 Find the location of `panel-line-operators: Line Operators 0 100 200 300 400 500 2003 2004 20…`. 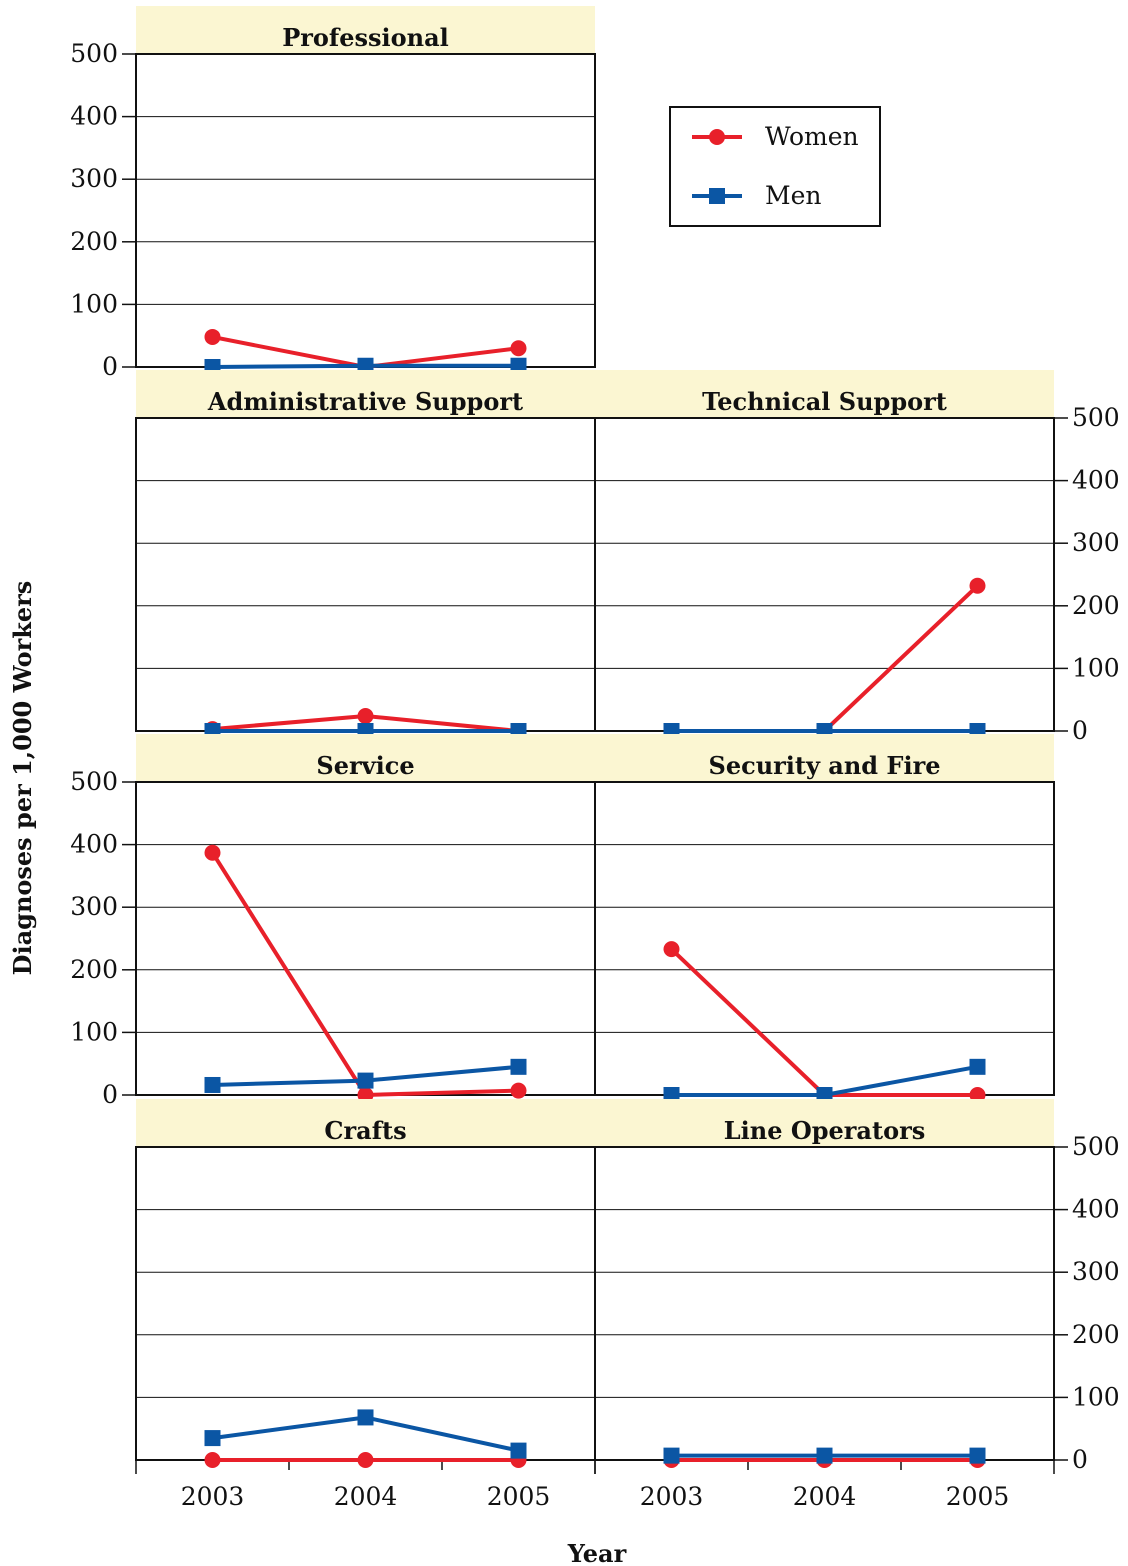

panel-line-operators: Line Operators 0 100 200 300 400 500 2003 2004 20… is located at coordinates (857, 1305).